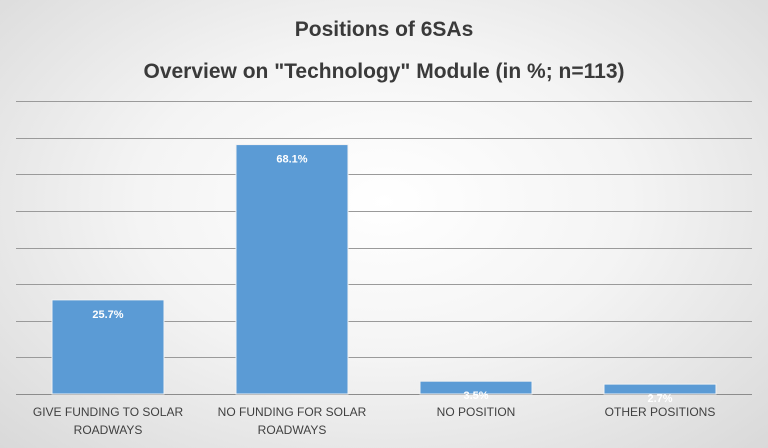  What do you see at coordinates (291, 160) in the screenshot?
I see `data-label: 68.1%` at bounding box center [291, 160].